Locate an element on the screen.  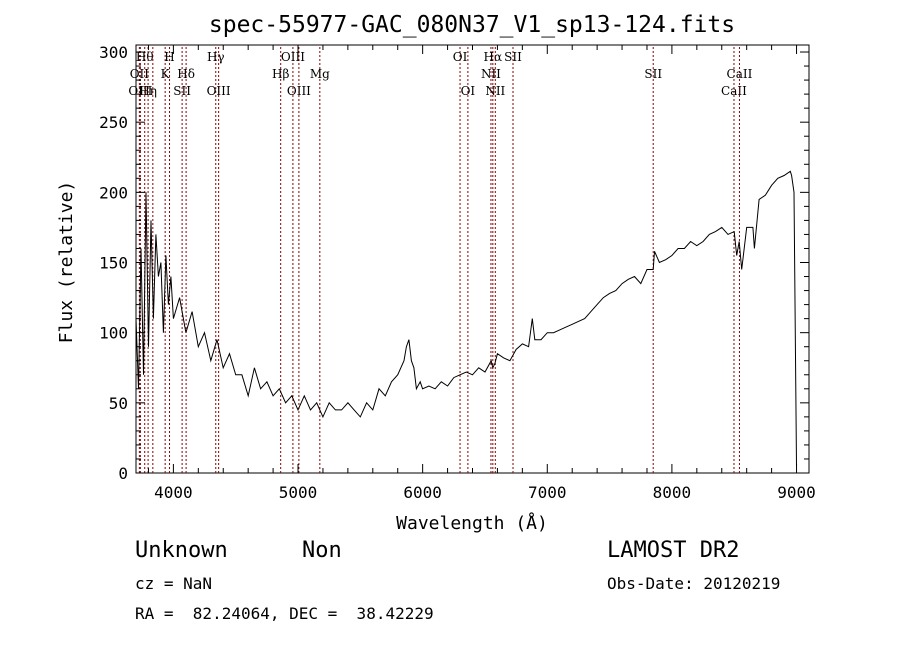
line-marker-label: Hβ is located at coordinates (280, 74).